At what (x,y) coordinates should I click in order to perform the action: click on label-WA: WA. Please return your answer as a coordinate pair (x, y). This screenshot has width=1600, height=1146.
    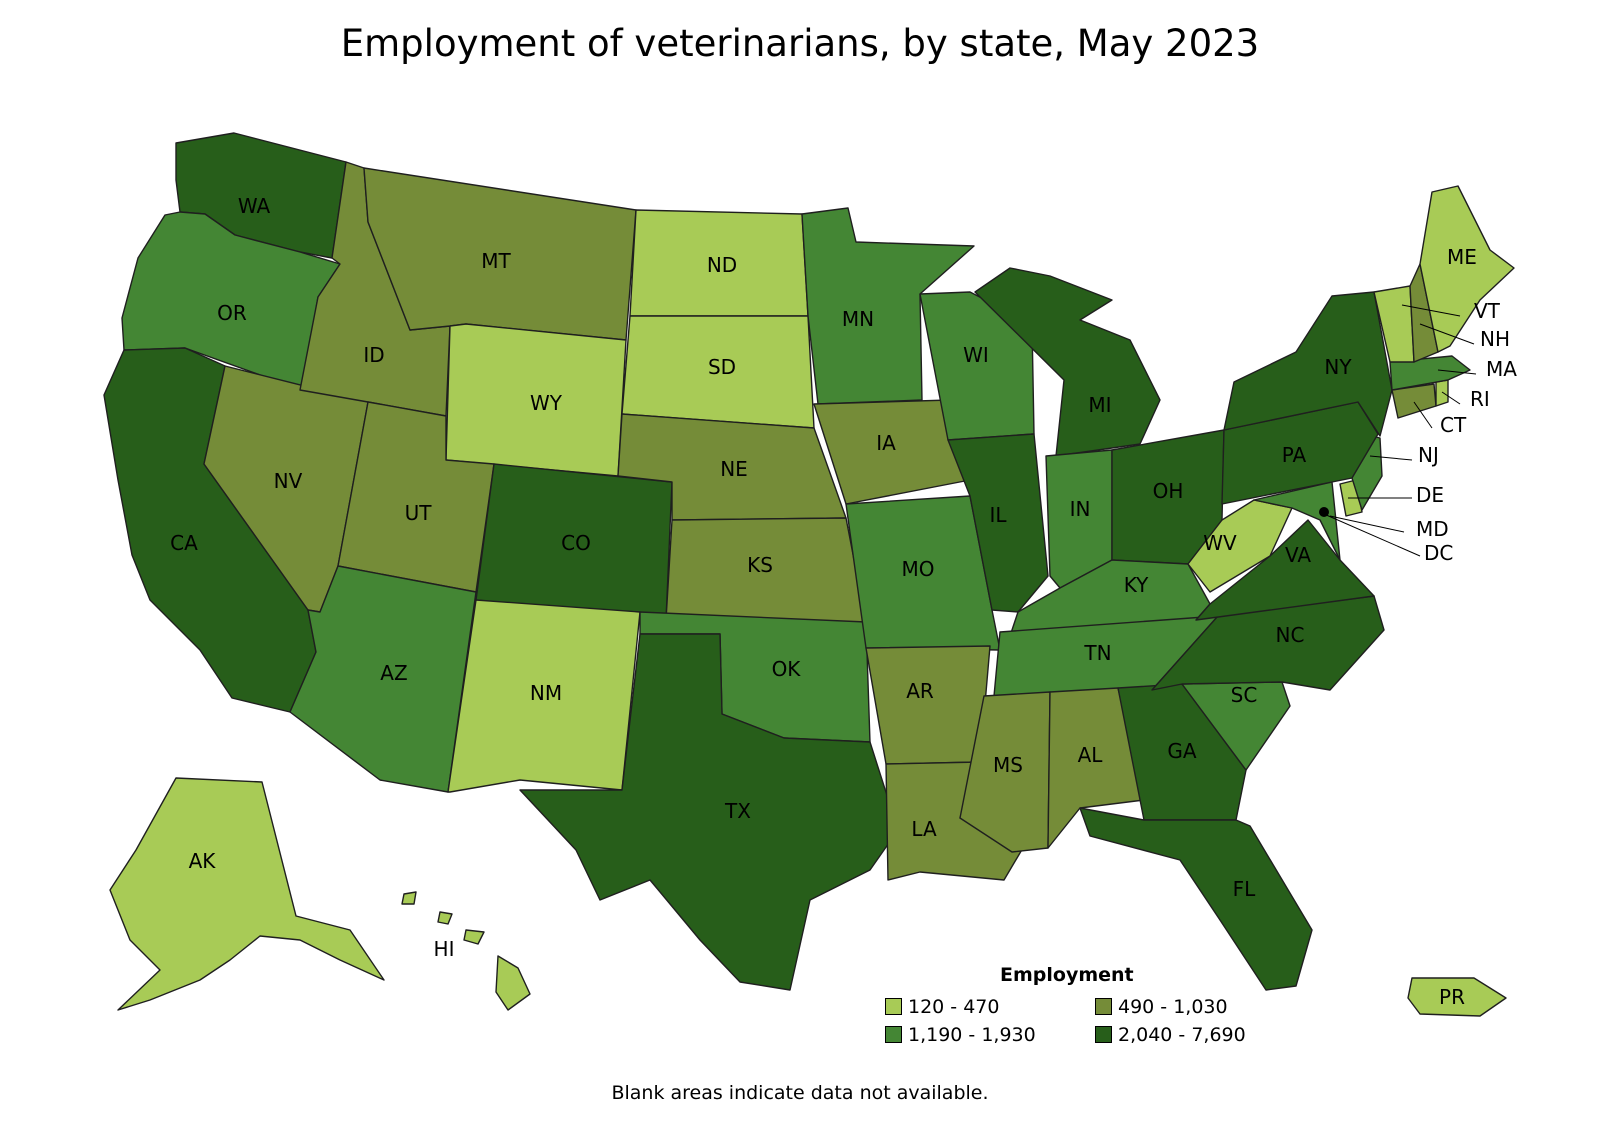
    Looking at the image, I should click on (254, 206).